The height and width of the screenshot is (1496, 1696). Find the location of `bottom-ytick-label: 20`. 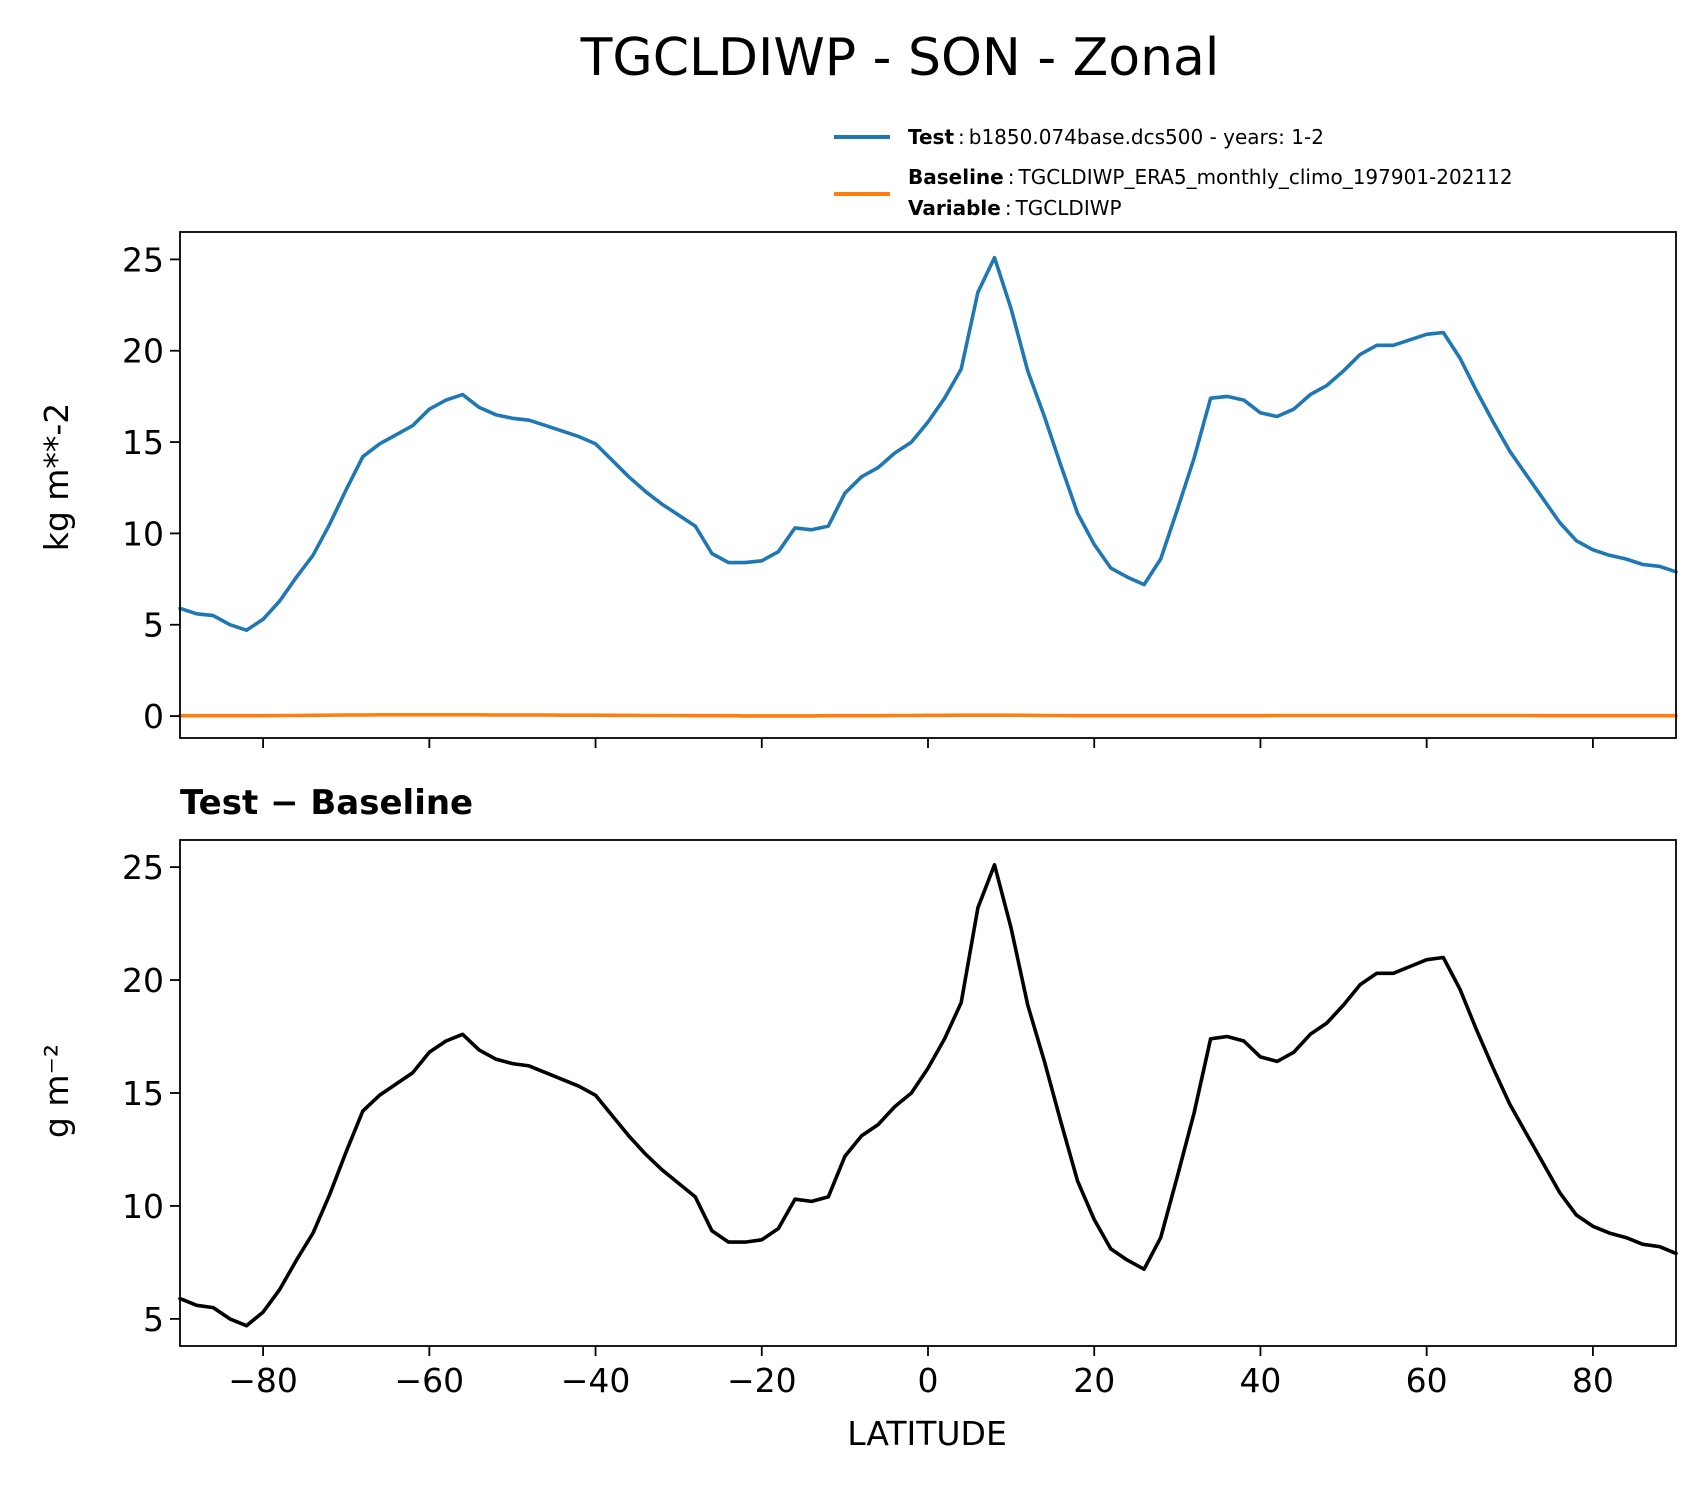

bottom-ytick-label: 20 is located at coordinates (143, 980).